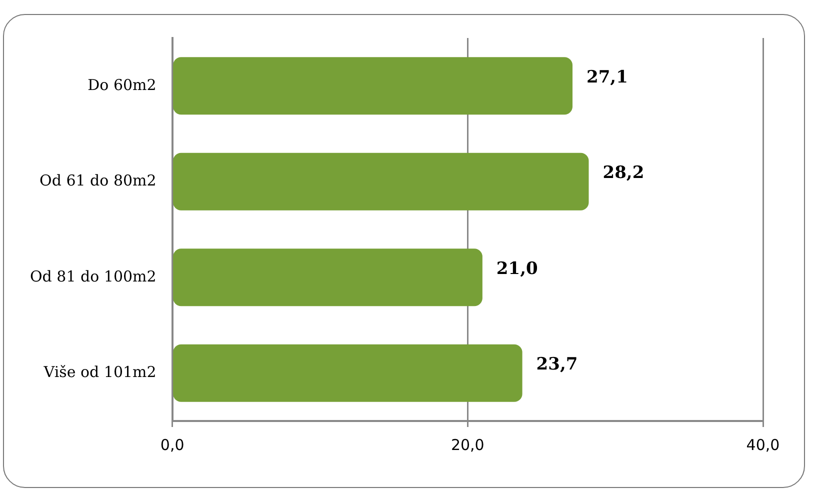 The image size is (813, 495). Describe the element at coordinates (172, 445) in the screenshot. I see `x-tick-label: 0,0` at that location.